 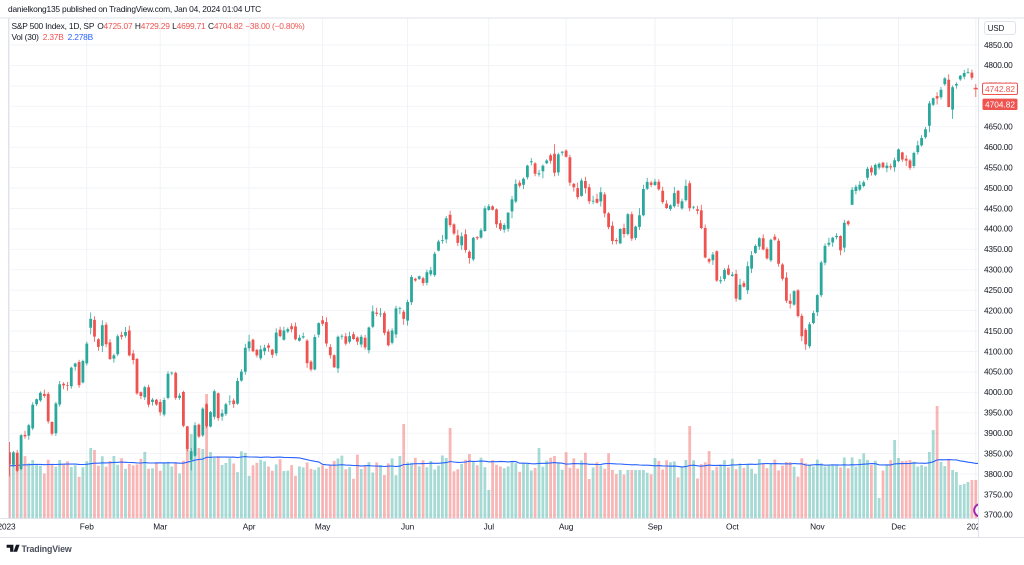 I want to click on svg-text: 4000.00, so click(x=998, y=392).